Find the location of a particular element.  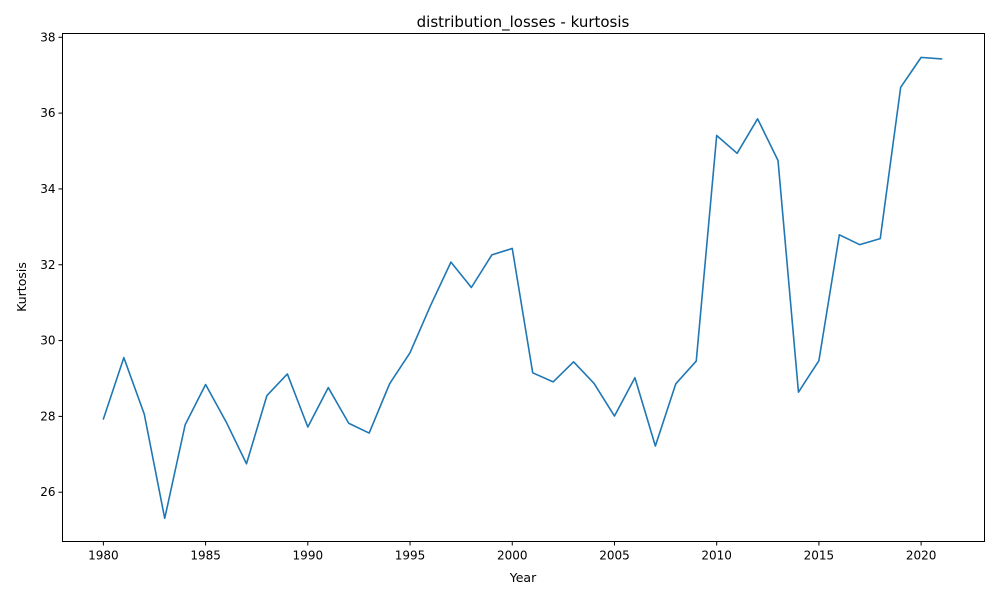

x-tick-label: 1985 is located at coordinates (205, 556).